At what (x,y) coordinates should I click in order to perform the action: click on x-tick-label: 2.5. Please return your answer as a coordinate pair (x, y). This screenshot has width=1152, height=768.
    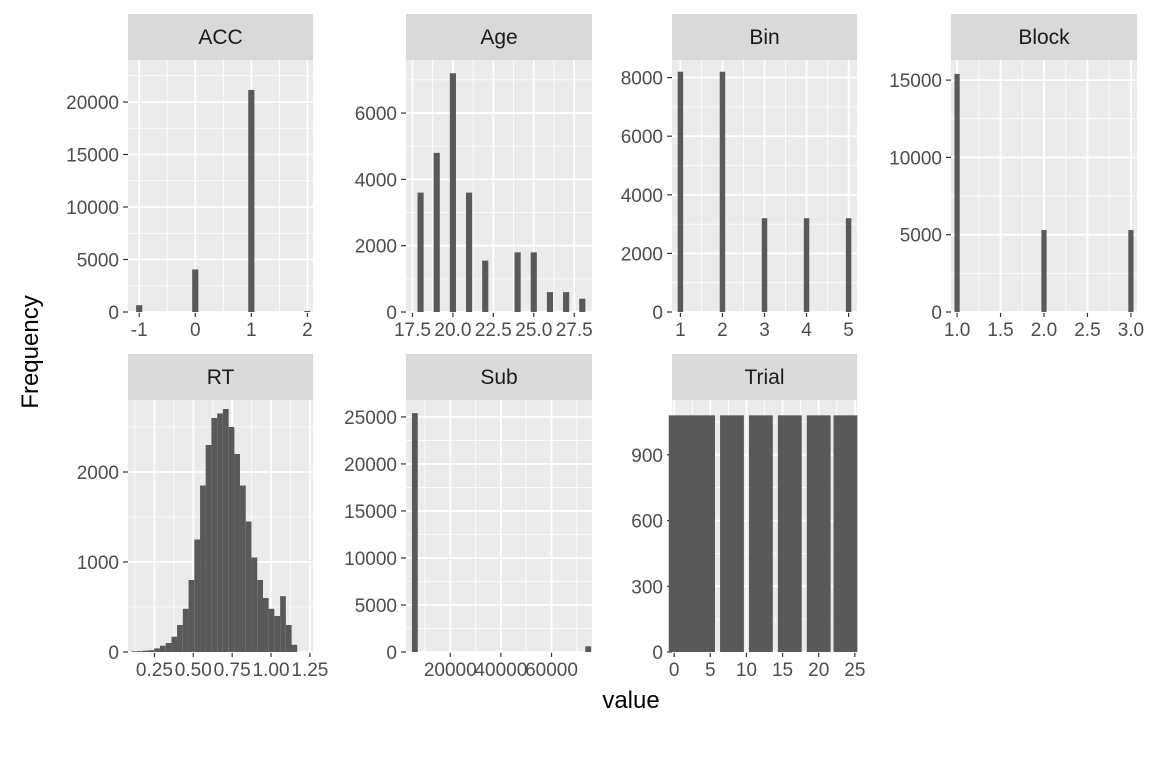
    Looking at the image, I should click on (1087, 330).